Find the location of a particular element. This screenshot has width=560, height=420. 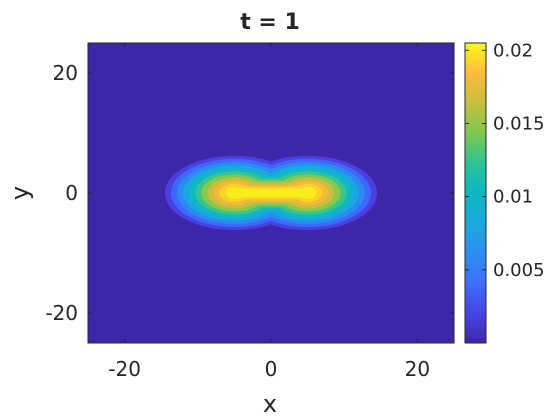

heatmap-contours is located at coordinates (271, 193).